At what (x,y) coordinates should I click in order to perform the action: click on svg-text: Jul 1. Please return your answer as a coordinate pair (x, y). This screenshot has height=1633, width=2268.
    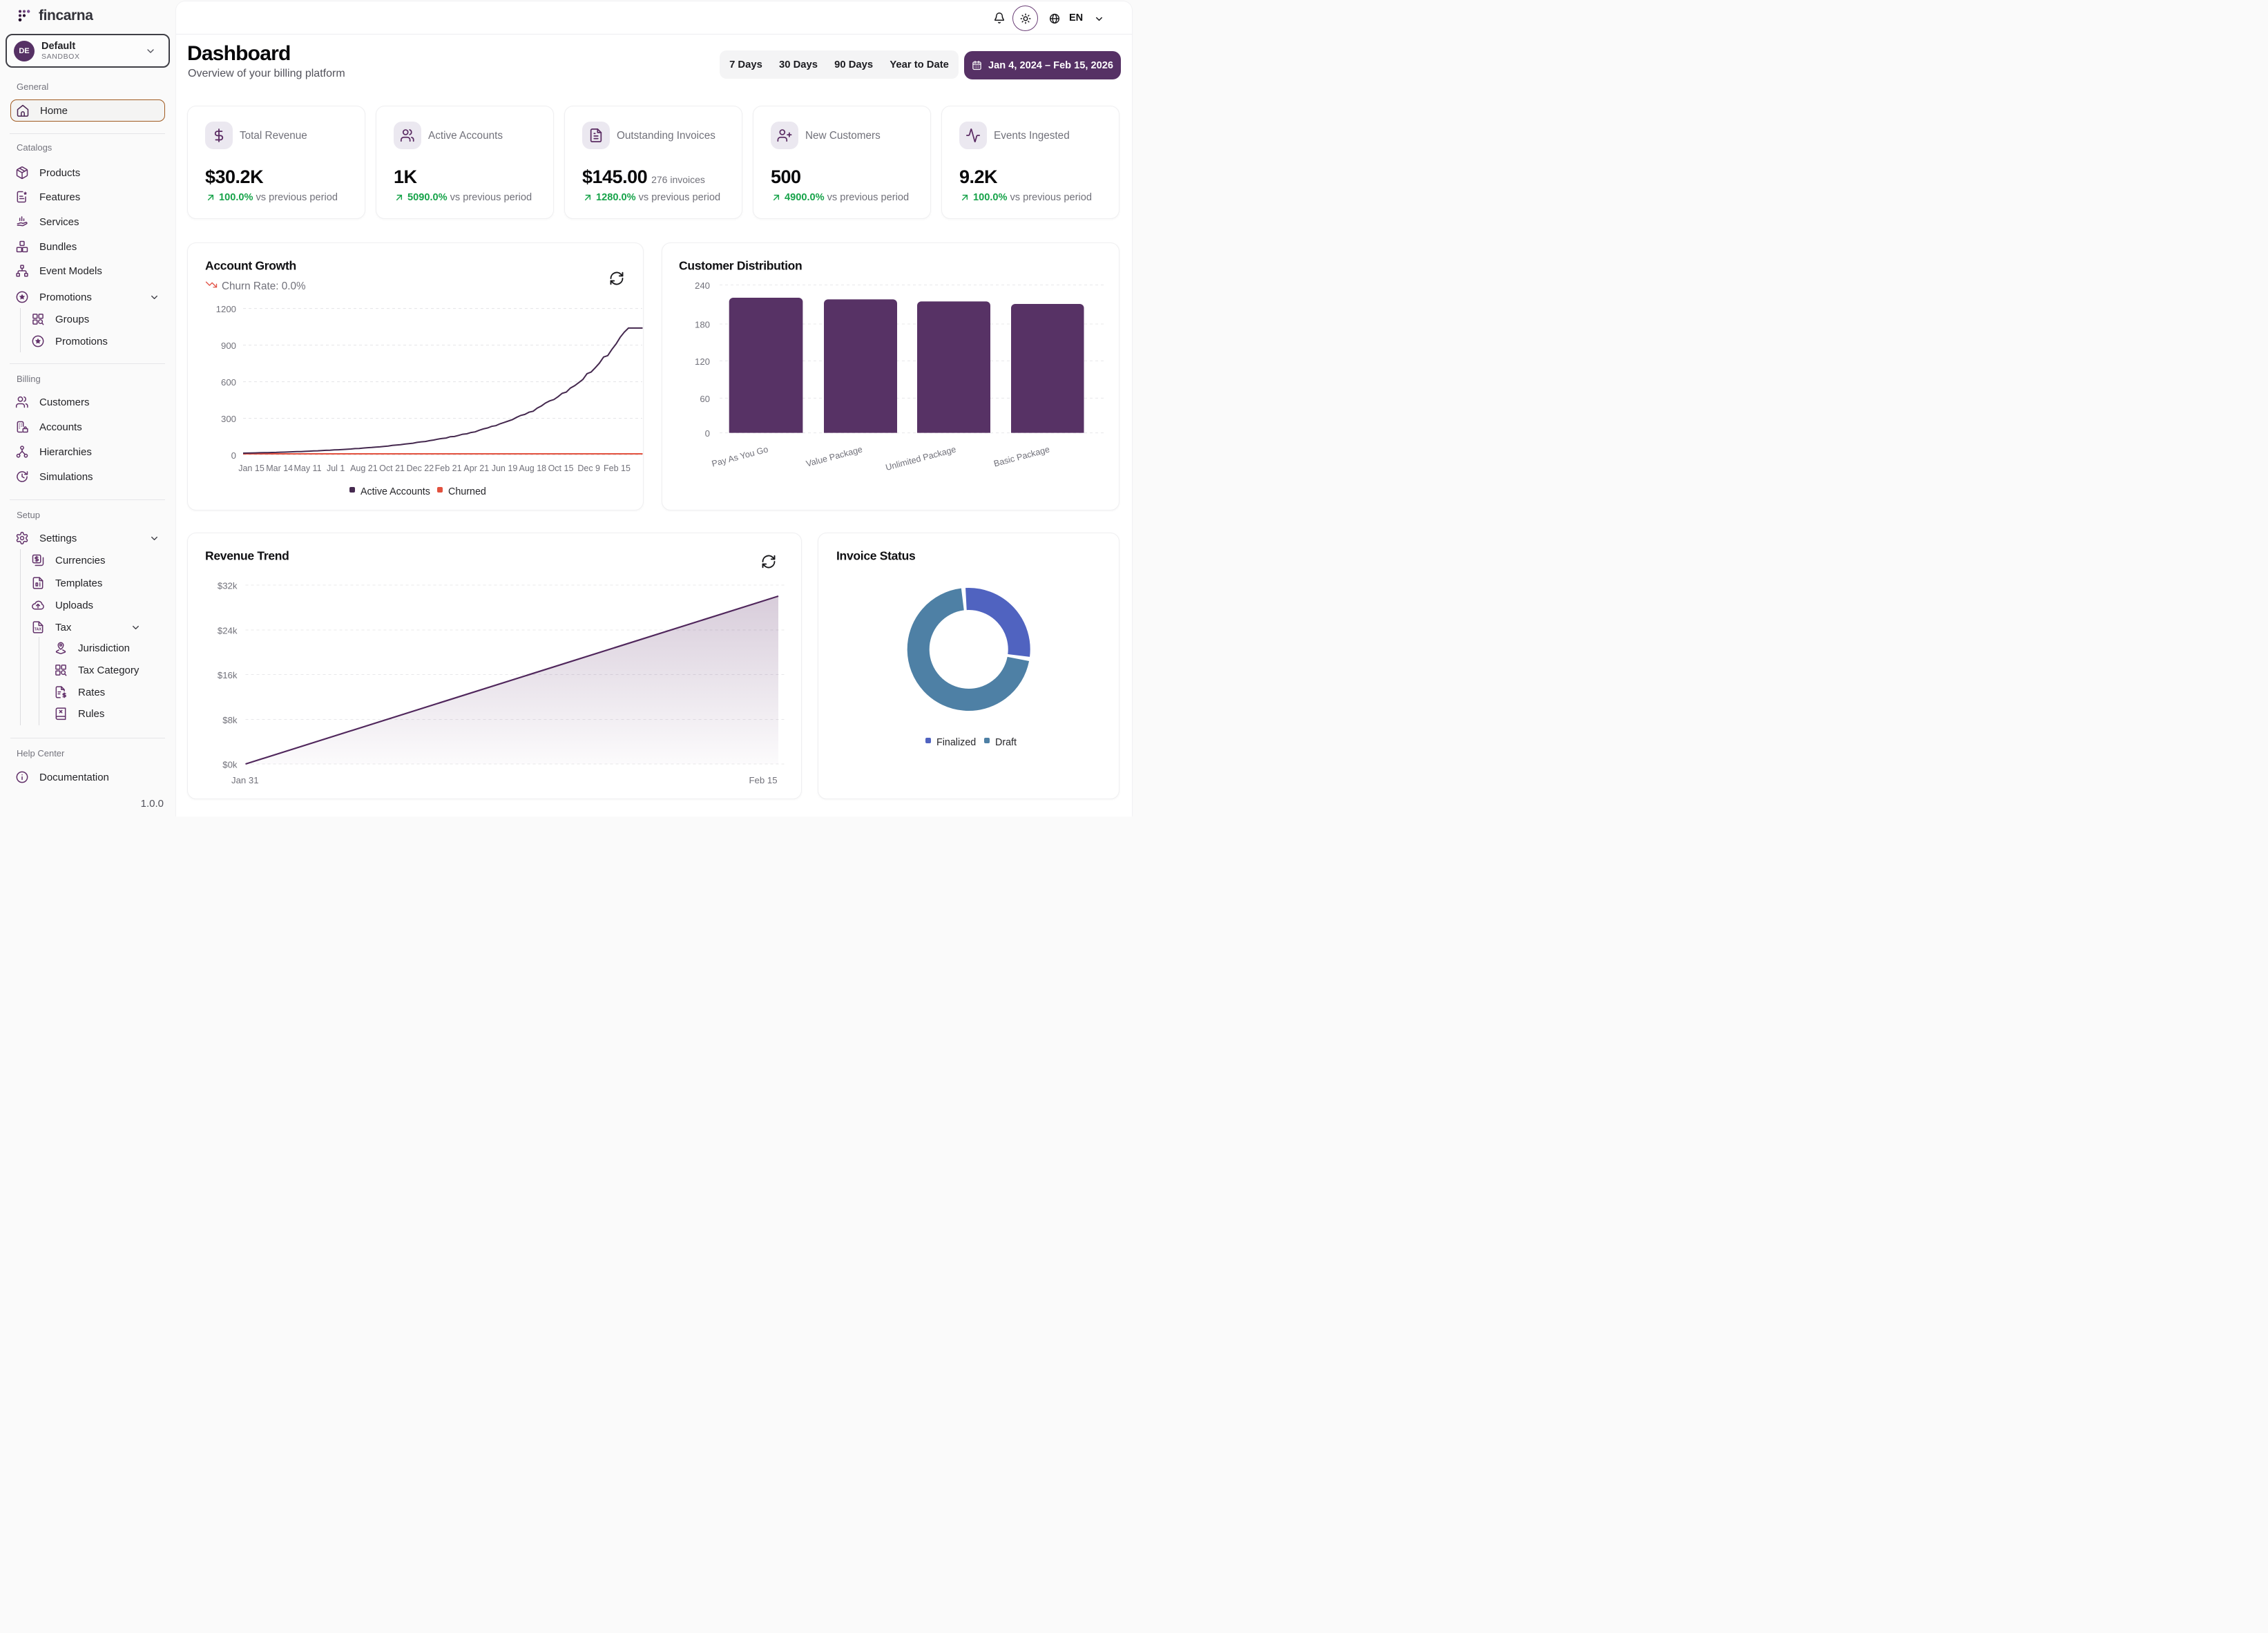
    Looking at the image, I should click on (336, 468).